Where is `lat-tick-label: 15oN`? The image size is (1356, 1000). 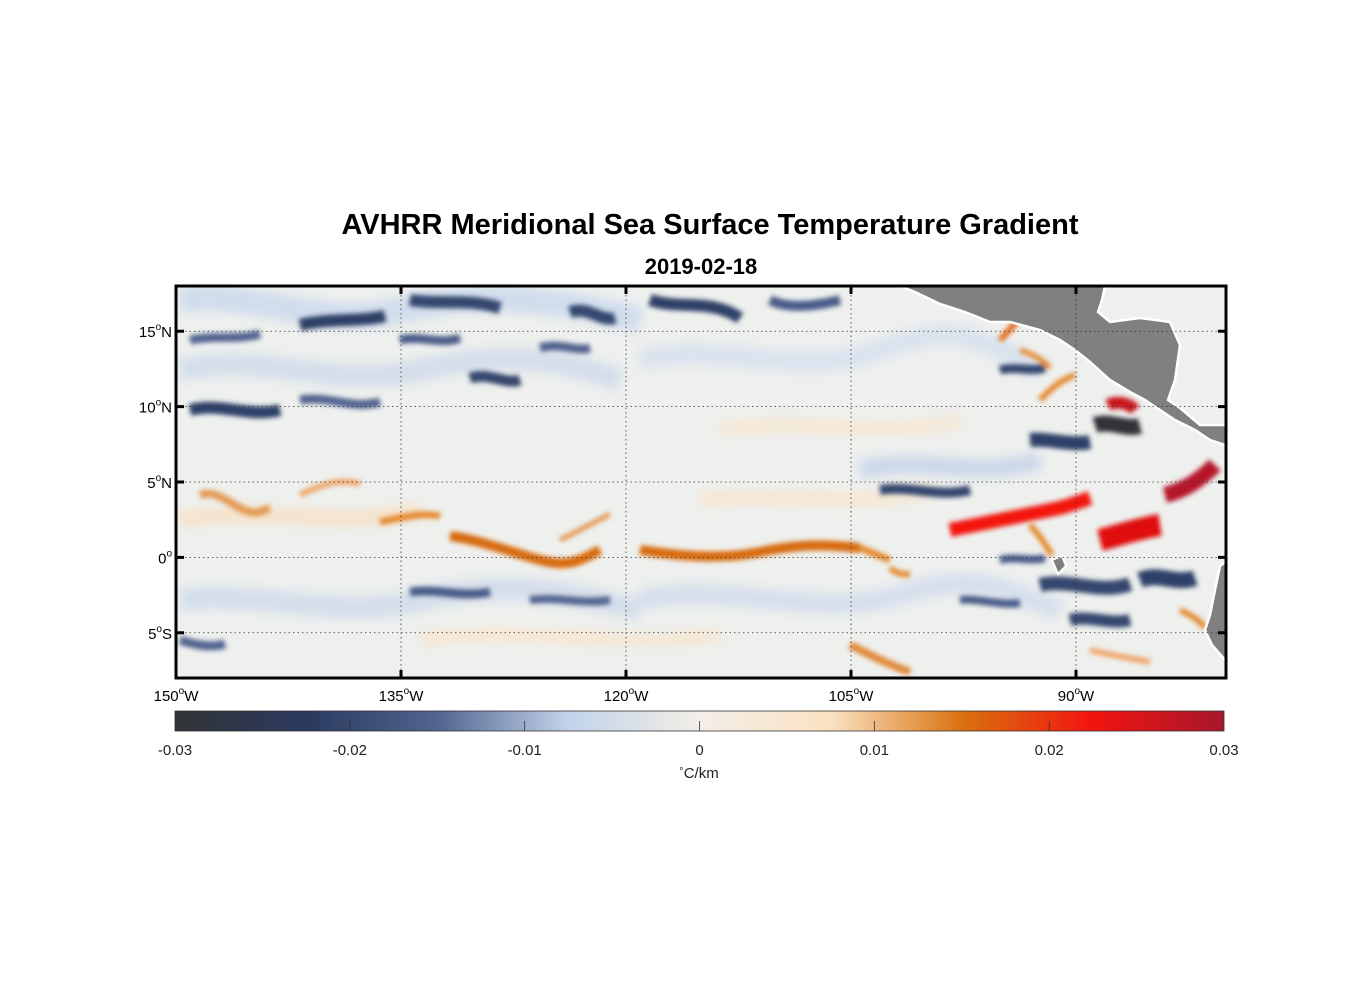 lat-tick-label: 15oN is located at coordinates (155, 331).